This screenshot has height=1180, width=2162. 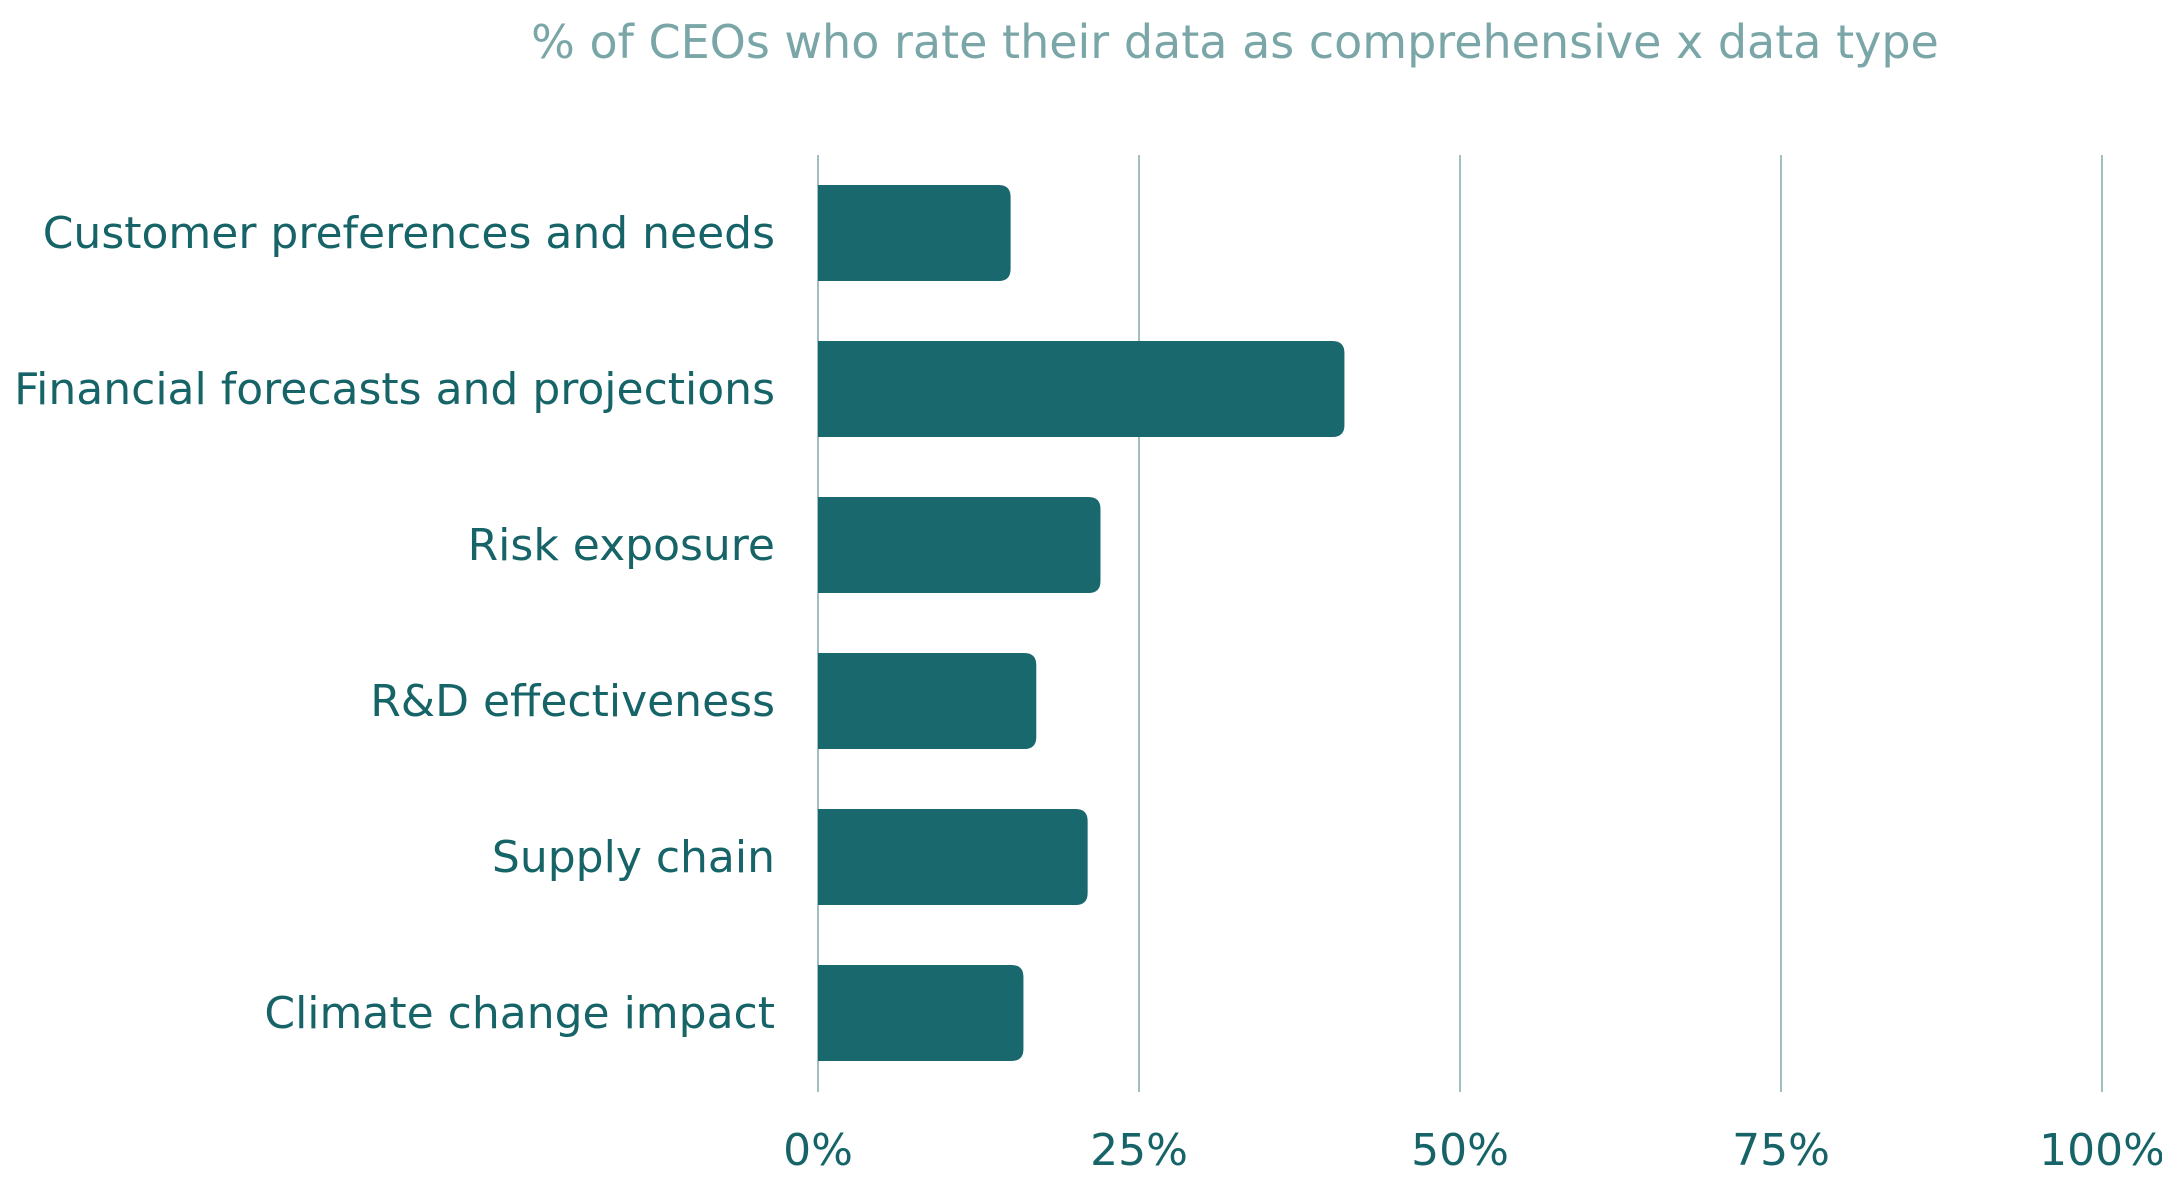 I want to click on category-label: Supply chain, so click(x=633, y=857).